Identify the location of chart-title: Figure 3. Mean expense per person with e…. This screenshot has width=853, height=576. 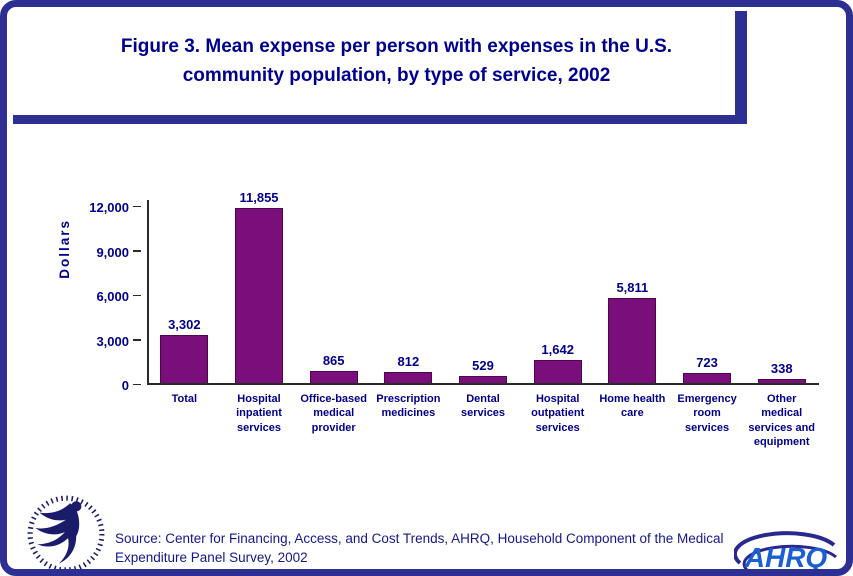
(396, 61).